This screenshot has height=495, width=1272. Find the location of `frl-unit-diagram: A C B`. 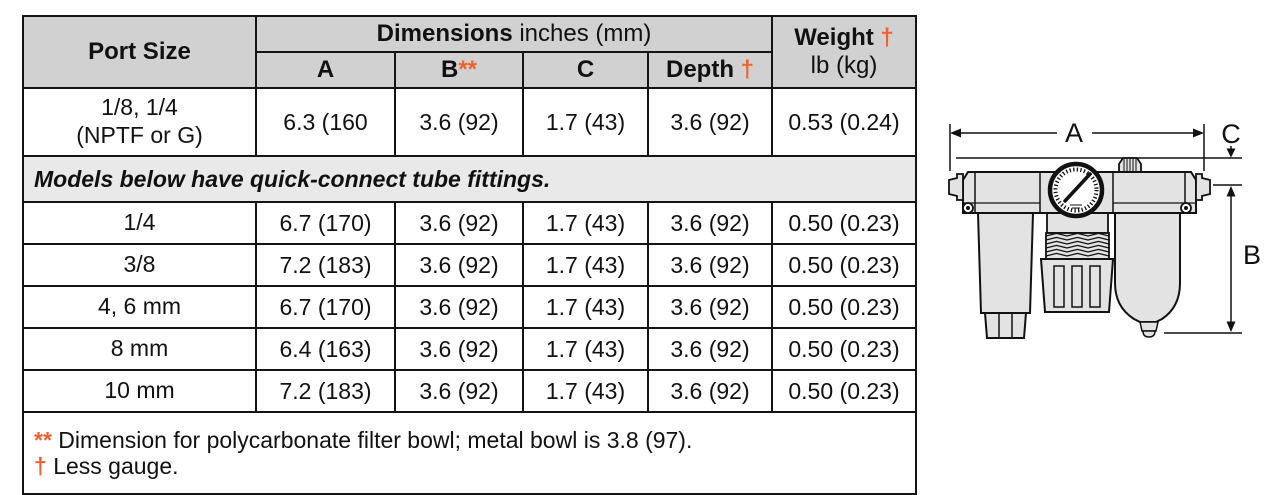

frl-unit-diagram: A C B is located at coordinates (1104, 228).